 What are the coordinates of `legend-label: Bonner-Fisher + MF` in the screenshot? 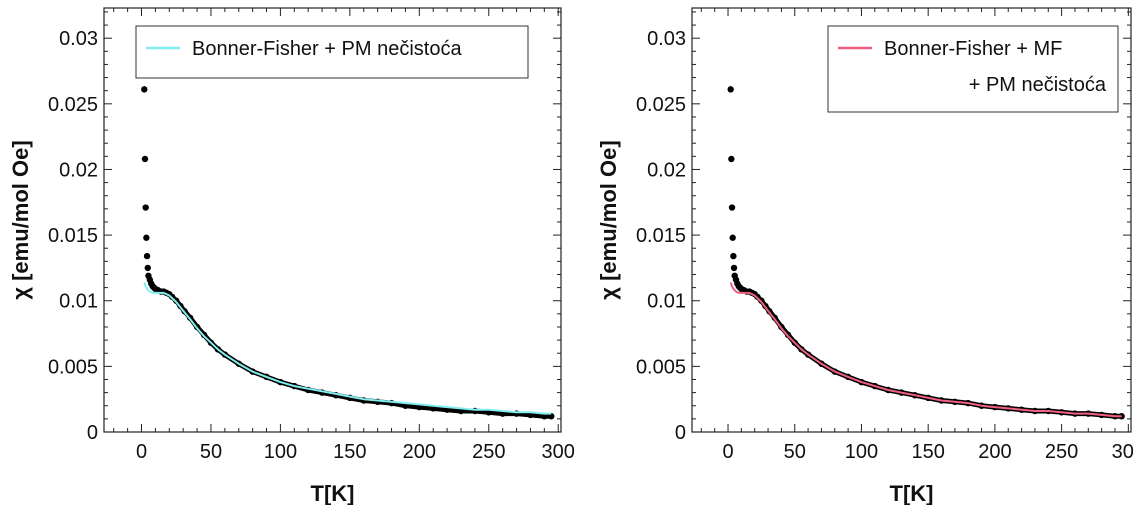 It's located at (973, 49).